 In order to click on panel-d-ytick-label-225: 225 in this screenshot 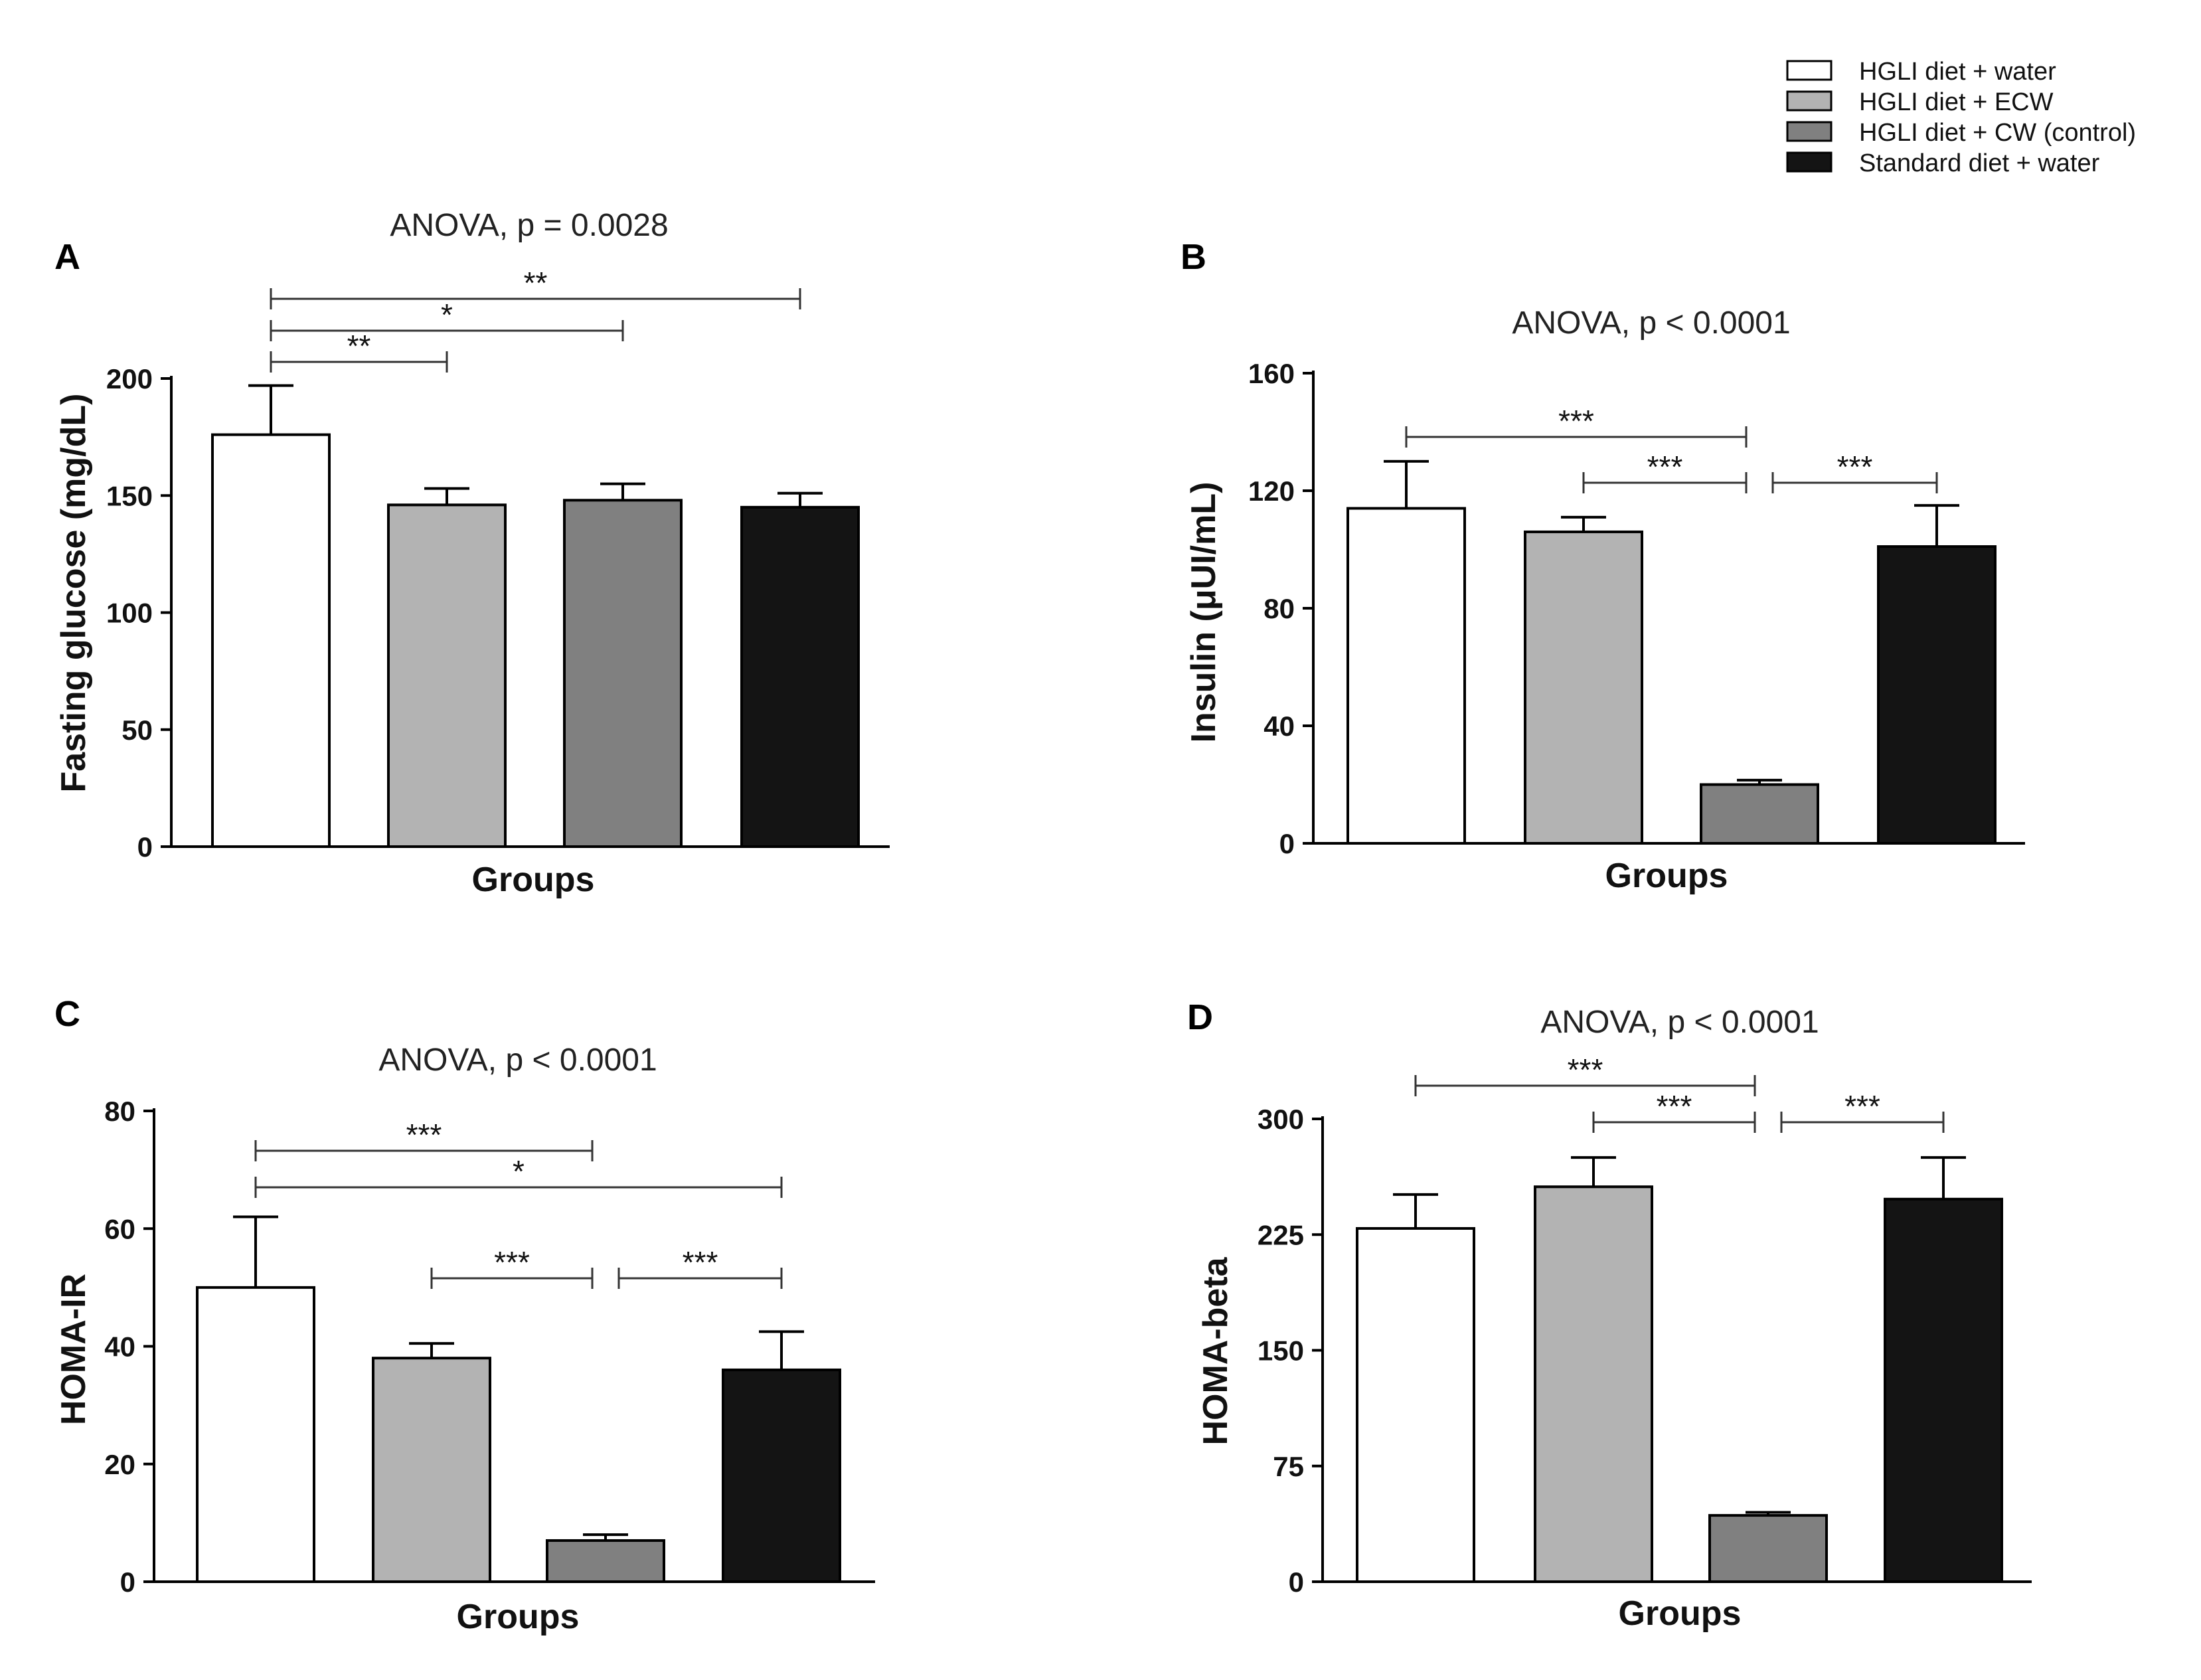, I will do `click(1281, 1234)`.